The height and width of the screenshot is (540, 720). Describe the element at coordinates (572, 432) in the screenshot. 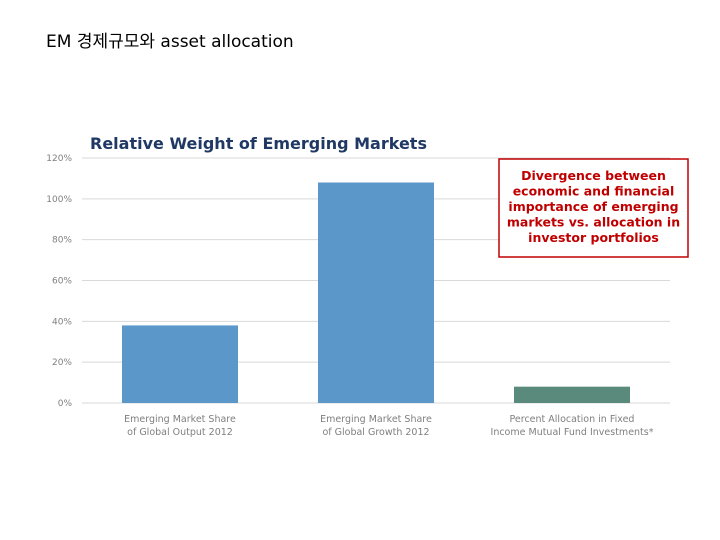

I see `category-label: Income Mutual Fund Investments*` at that location.